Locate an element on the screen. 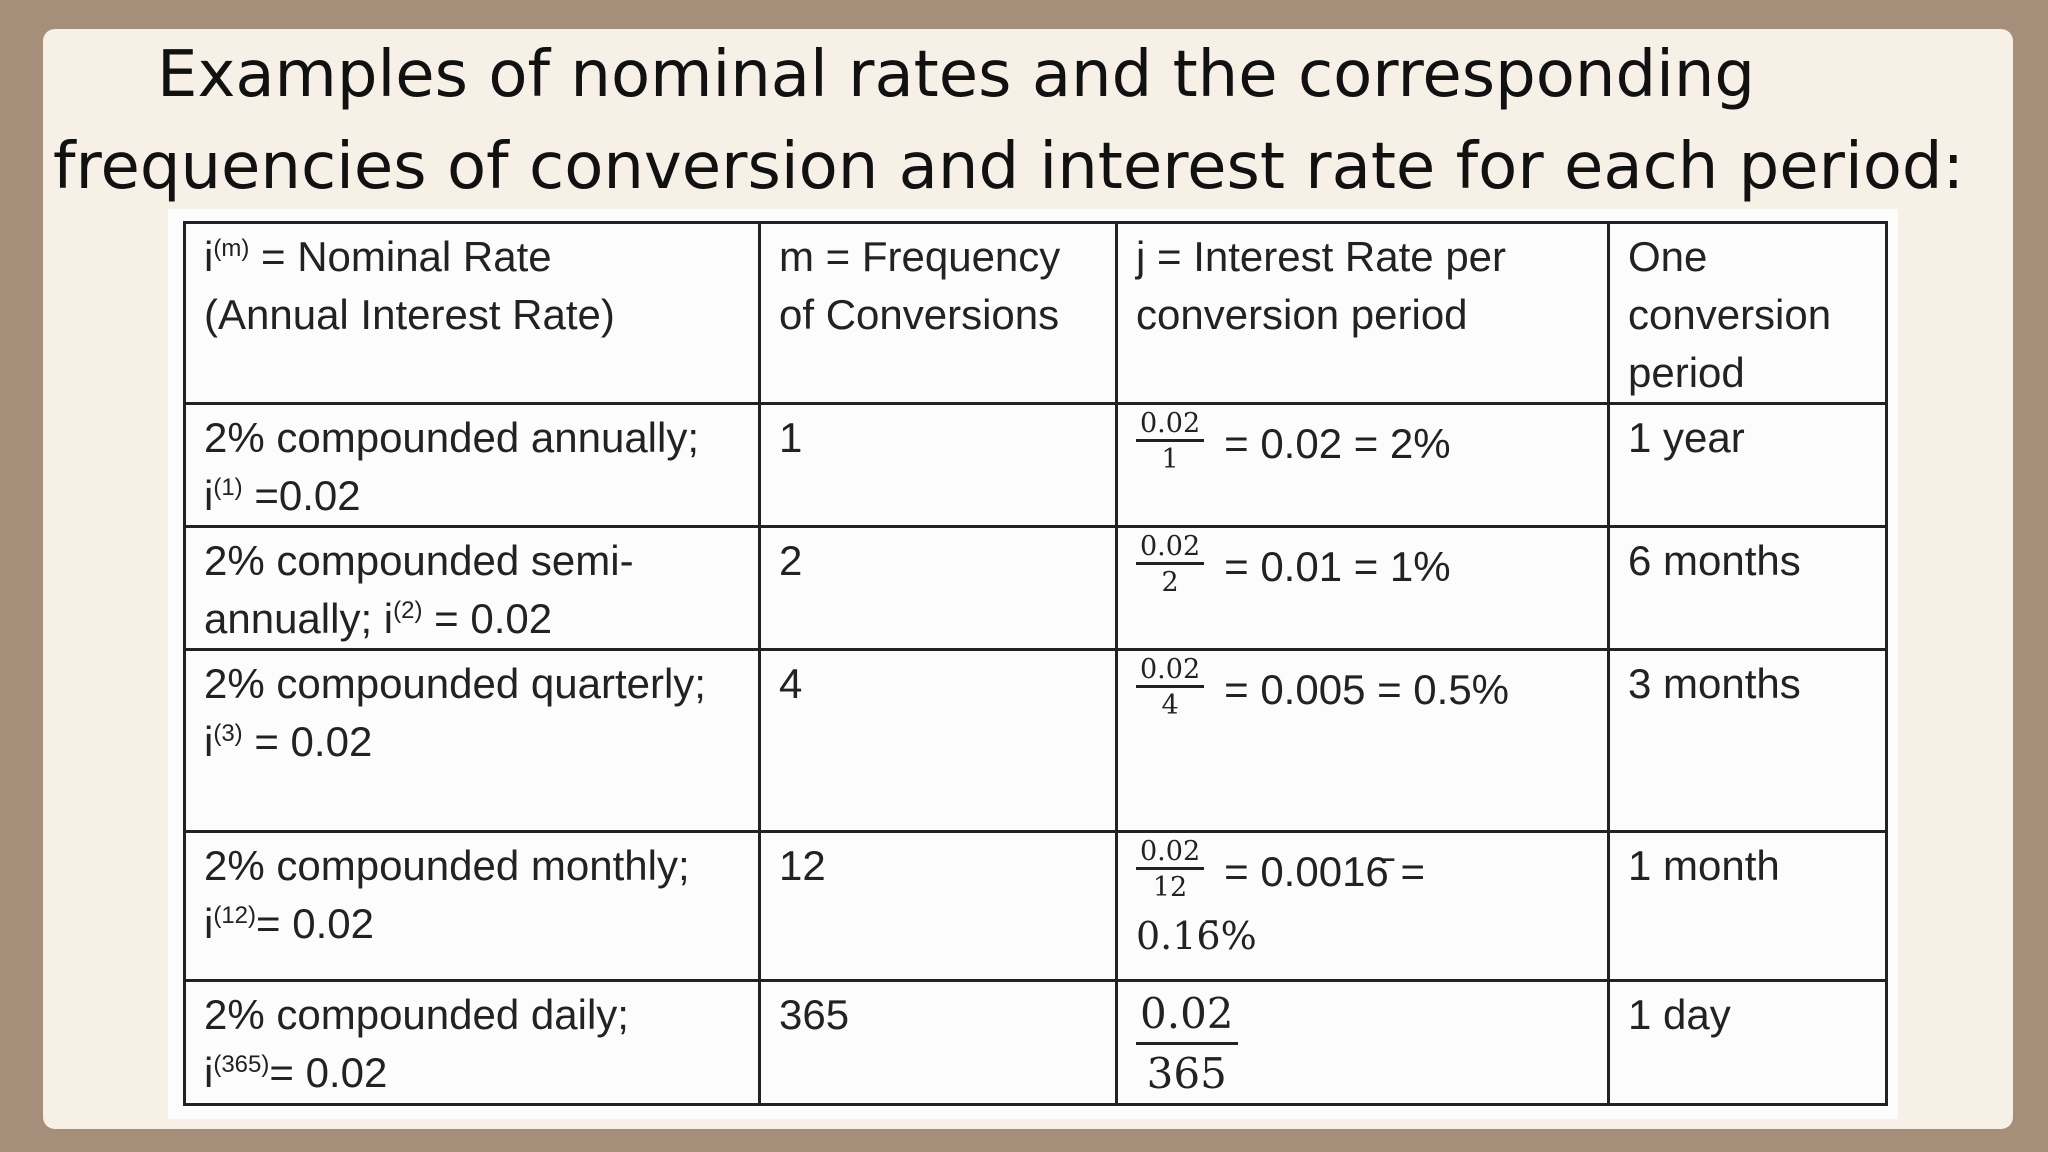 This screenshot has height=1152, width=2048. i-superscript: (365) is located at coordinates (241, 1064).